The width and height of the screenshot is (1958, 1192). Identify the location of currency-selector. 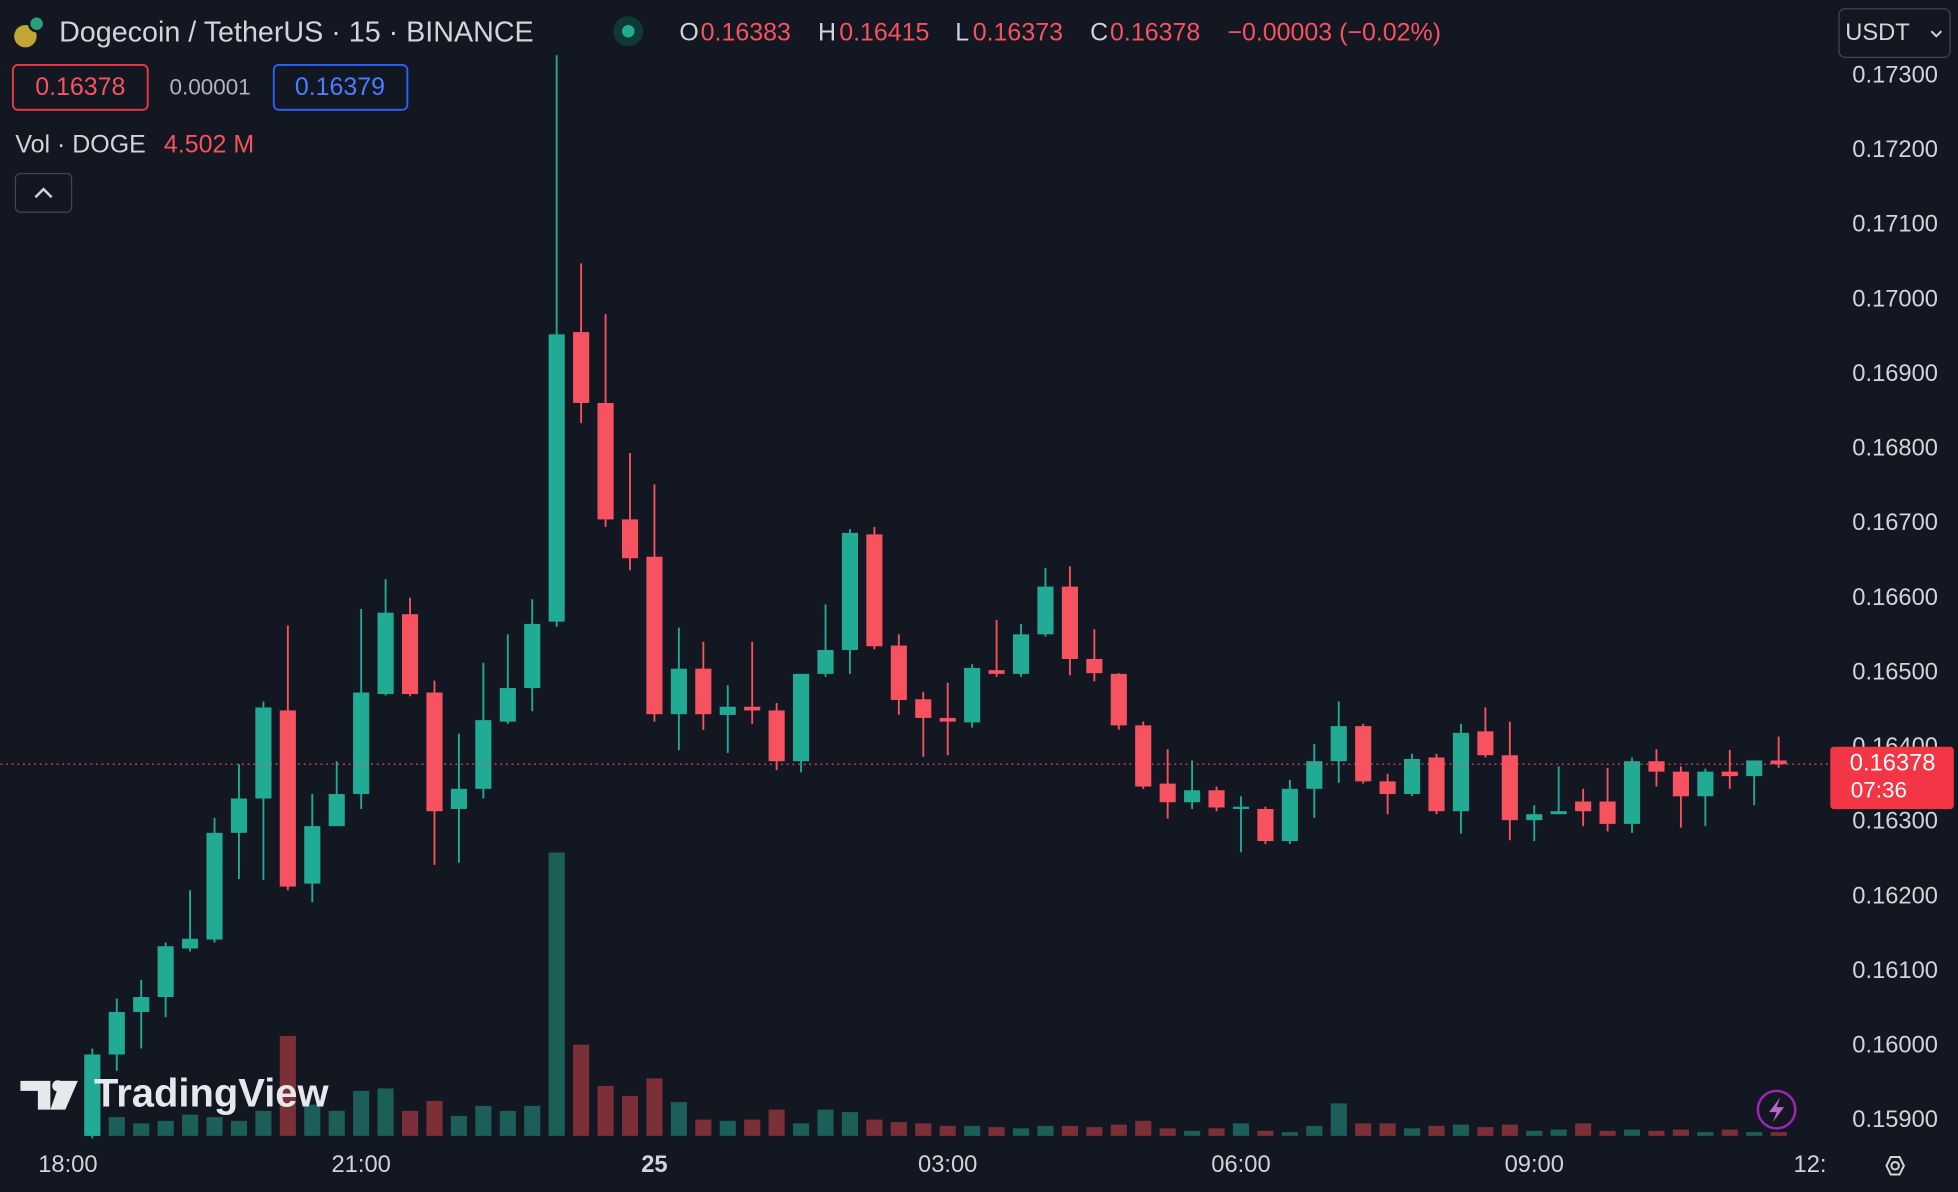
(1894, 33).